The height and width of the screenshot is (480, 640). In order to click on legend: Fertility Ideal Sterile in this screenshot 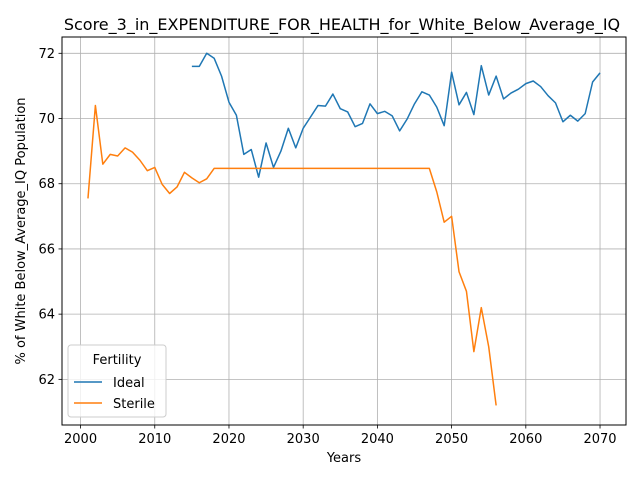, I will do `click(117, 381)`.